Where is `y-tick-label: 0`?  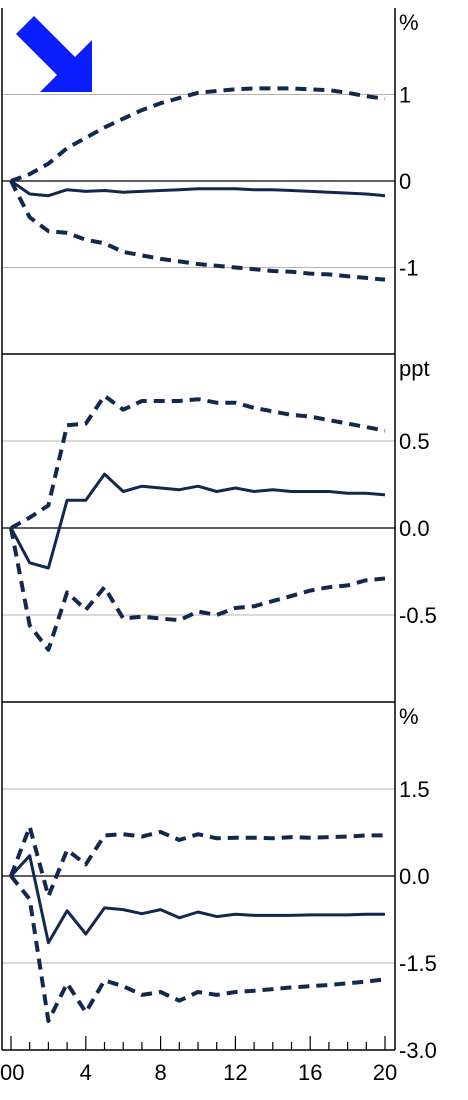
y-tick-label: 0 is located at coordinates (405, 181).